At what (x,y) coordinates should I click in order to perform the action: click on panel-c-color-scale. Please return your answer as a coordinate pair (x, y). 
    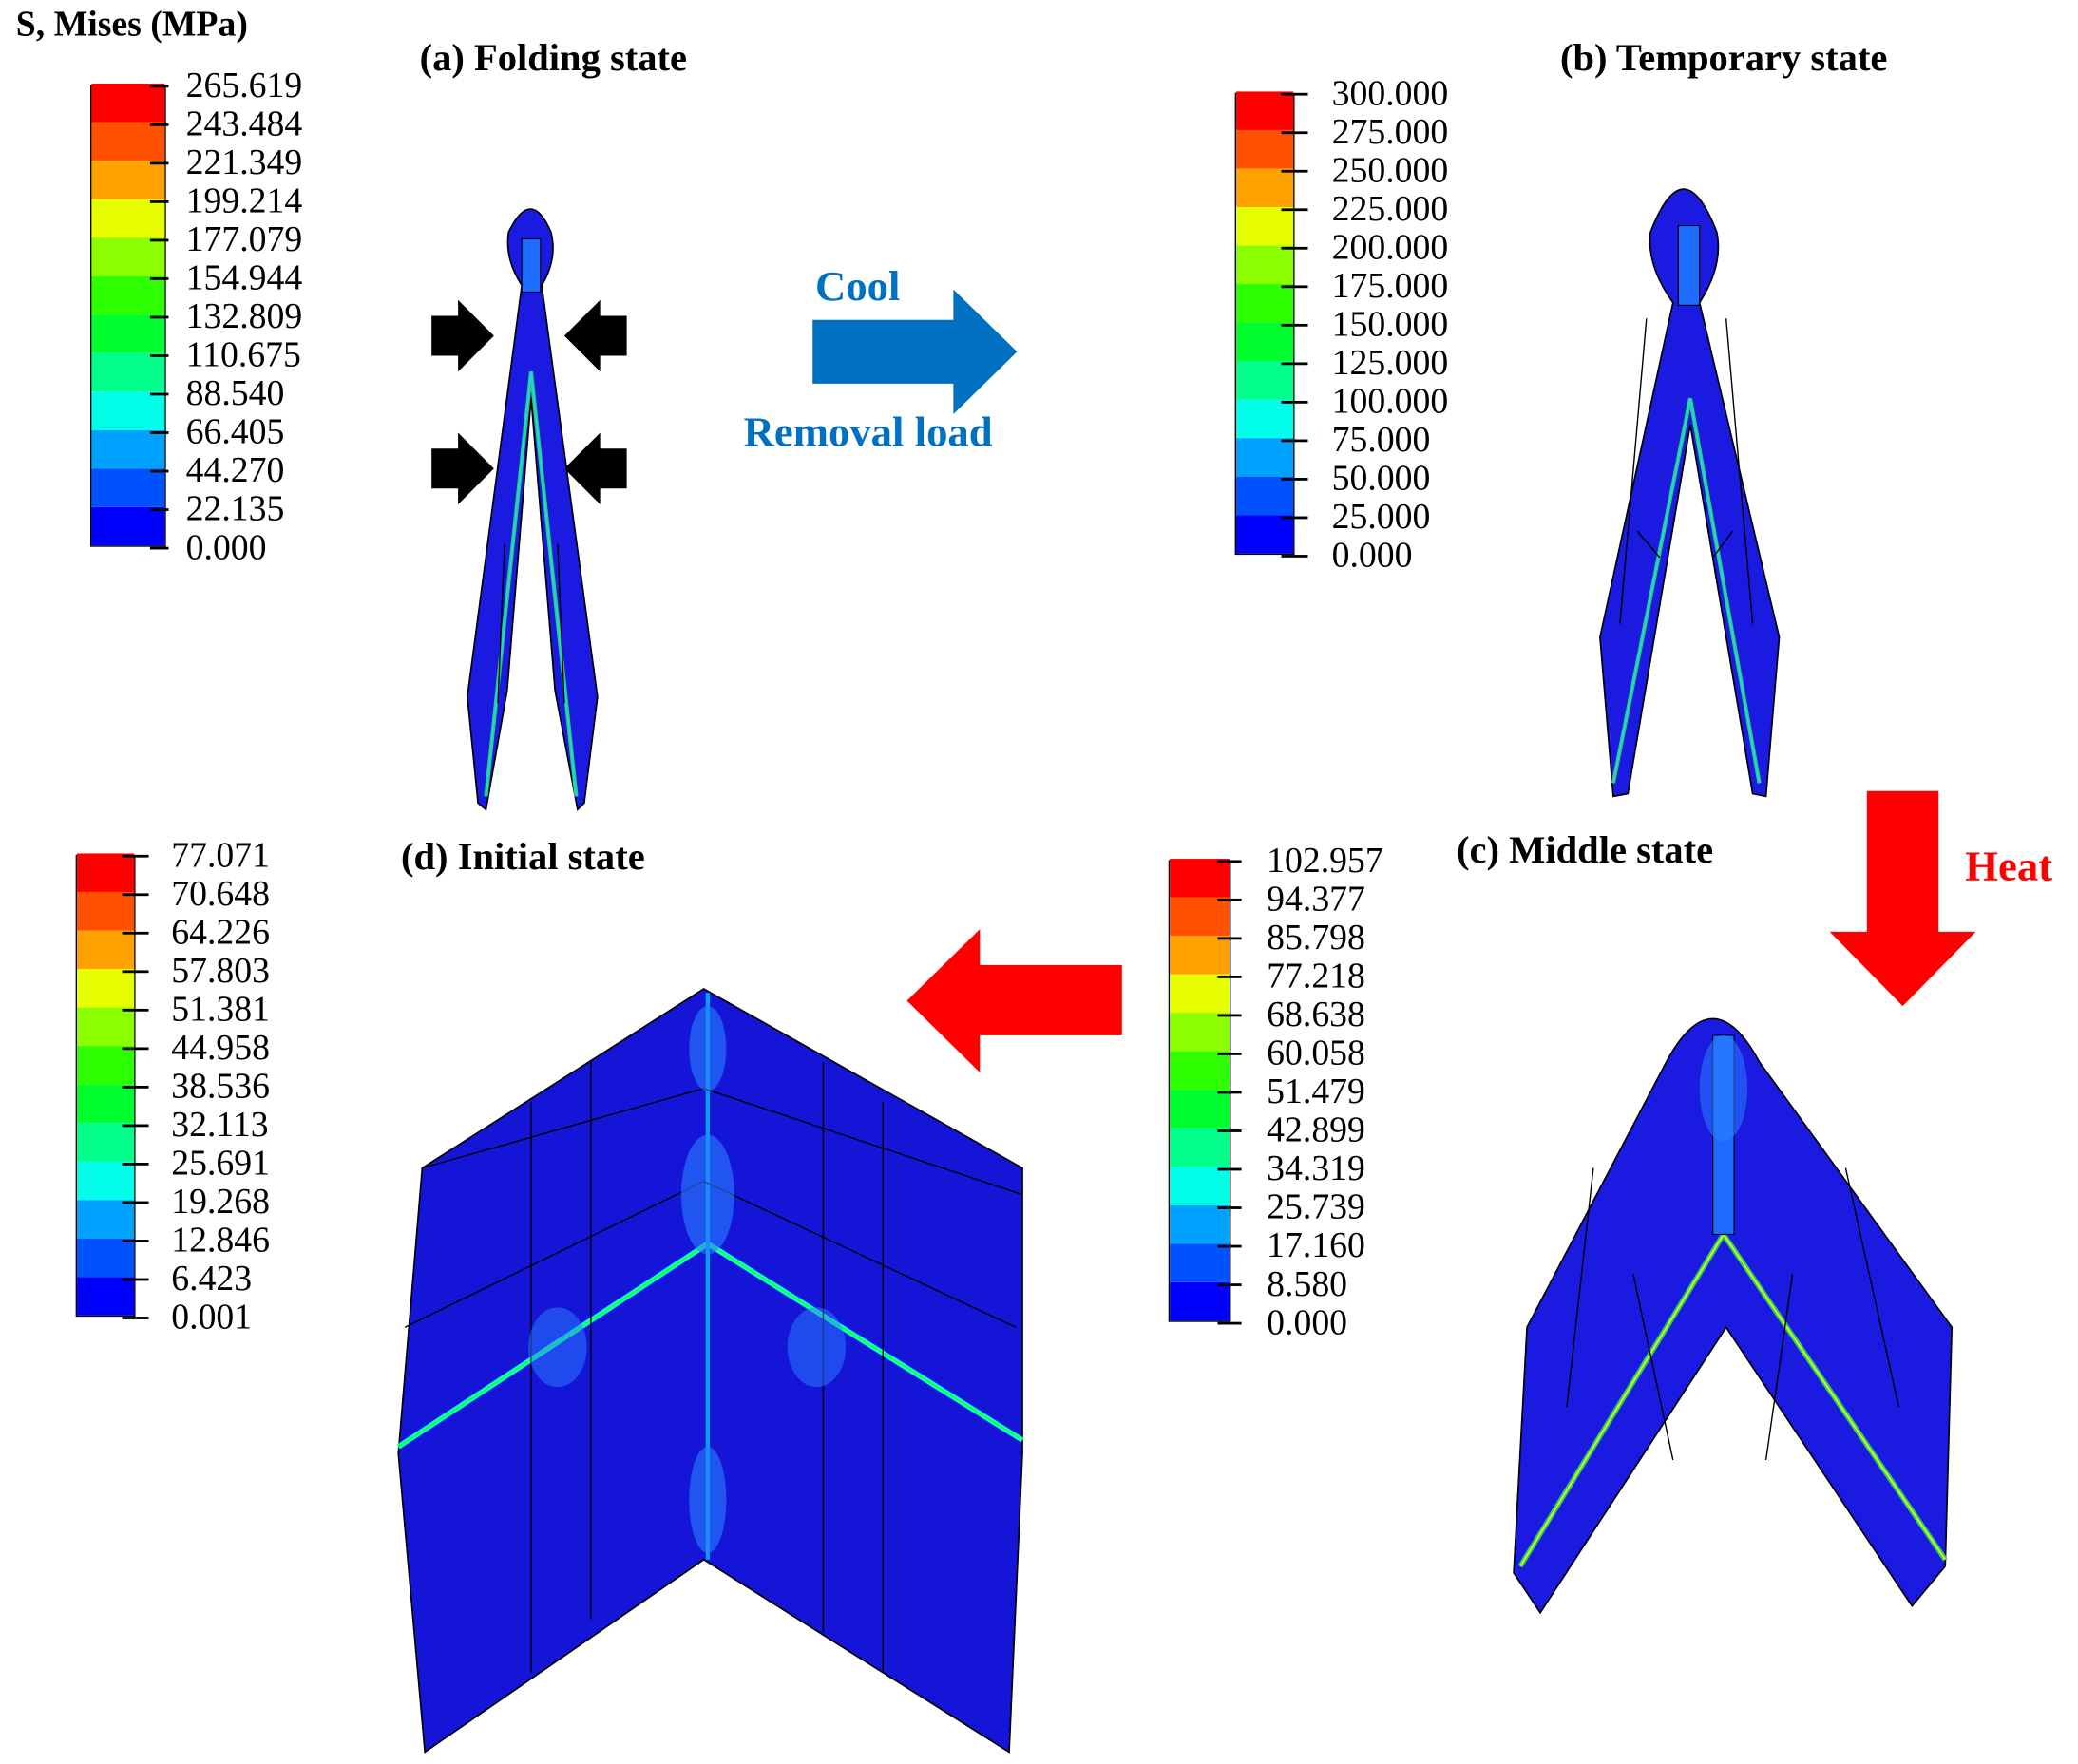
    Looking at the image, I should click on (1199, 1090).